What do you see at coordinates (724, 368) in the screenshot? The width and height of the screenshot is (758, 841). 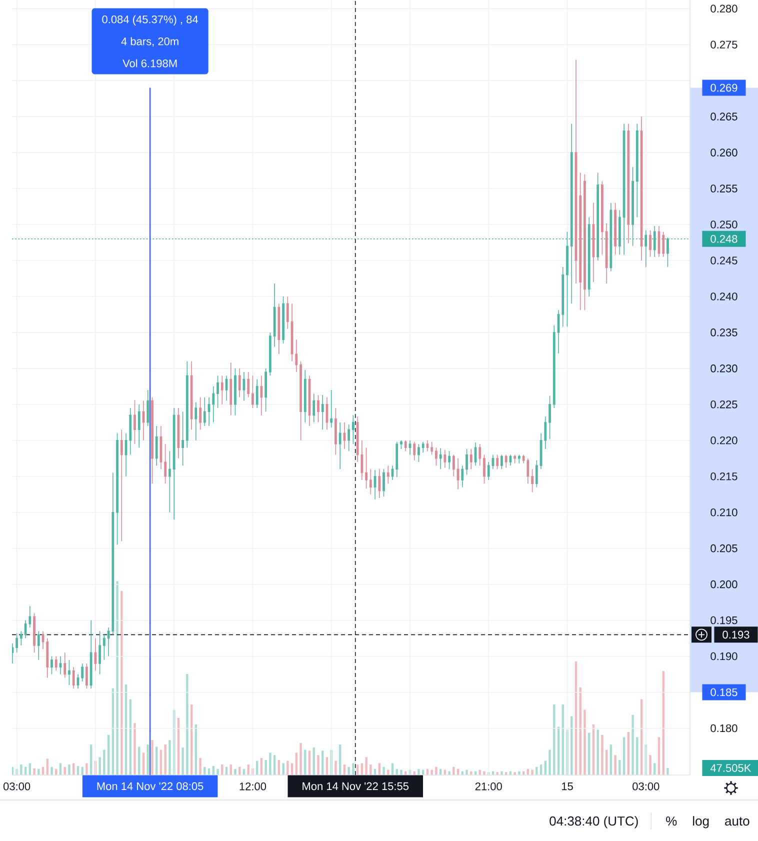 I see `y-tick-label: 0.230` at bounding box center [724, 368].